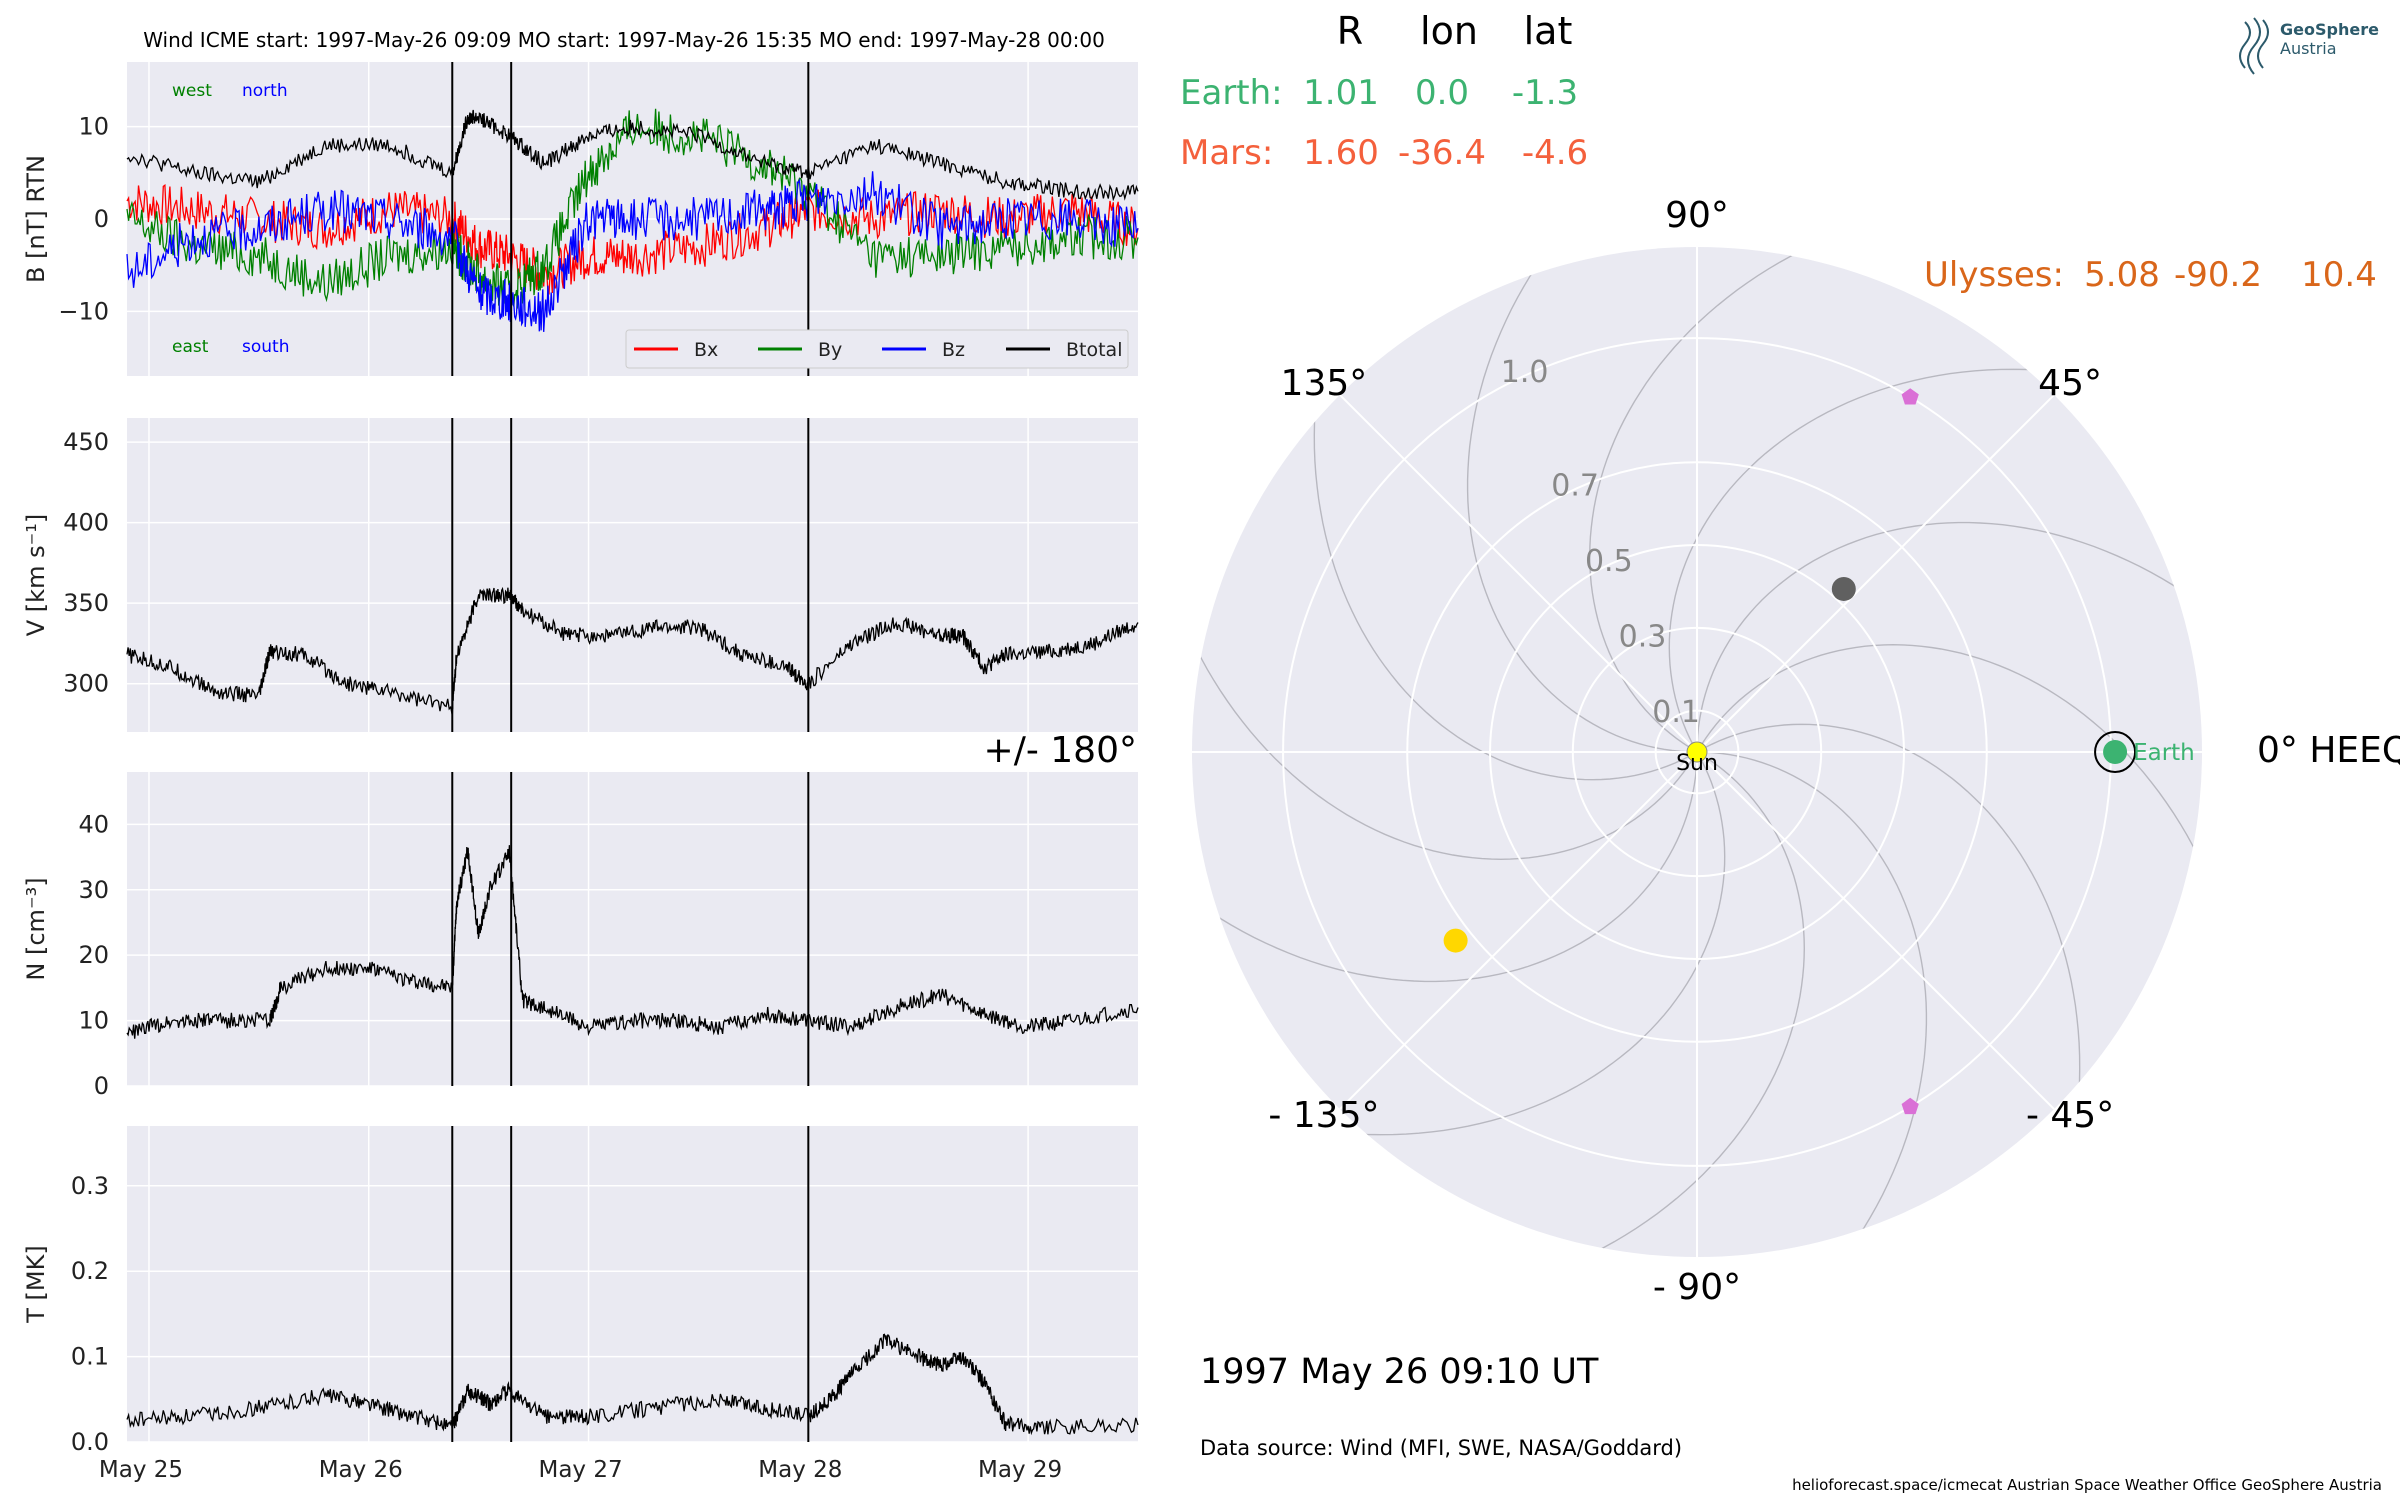 The height and width of the screenshot is (1500, 2400). Describe the element at coordinates (86, 684) in the screenshot. I see `y-tick-label: 300` at that location.